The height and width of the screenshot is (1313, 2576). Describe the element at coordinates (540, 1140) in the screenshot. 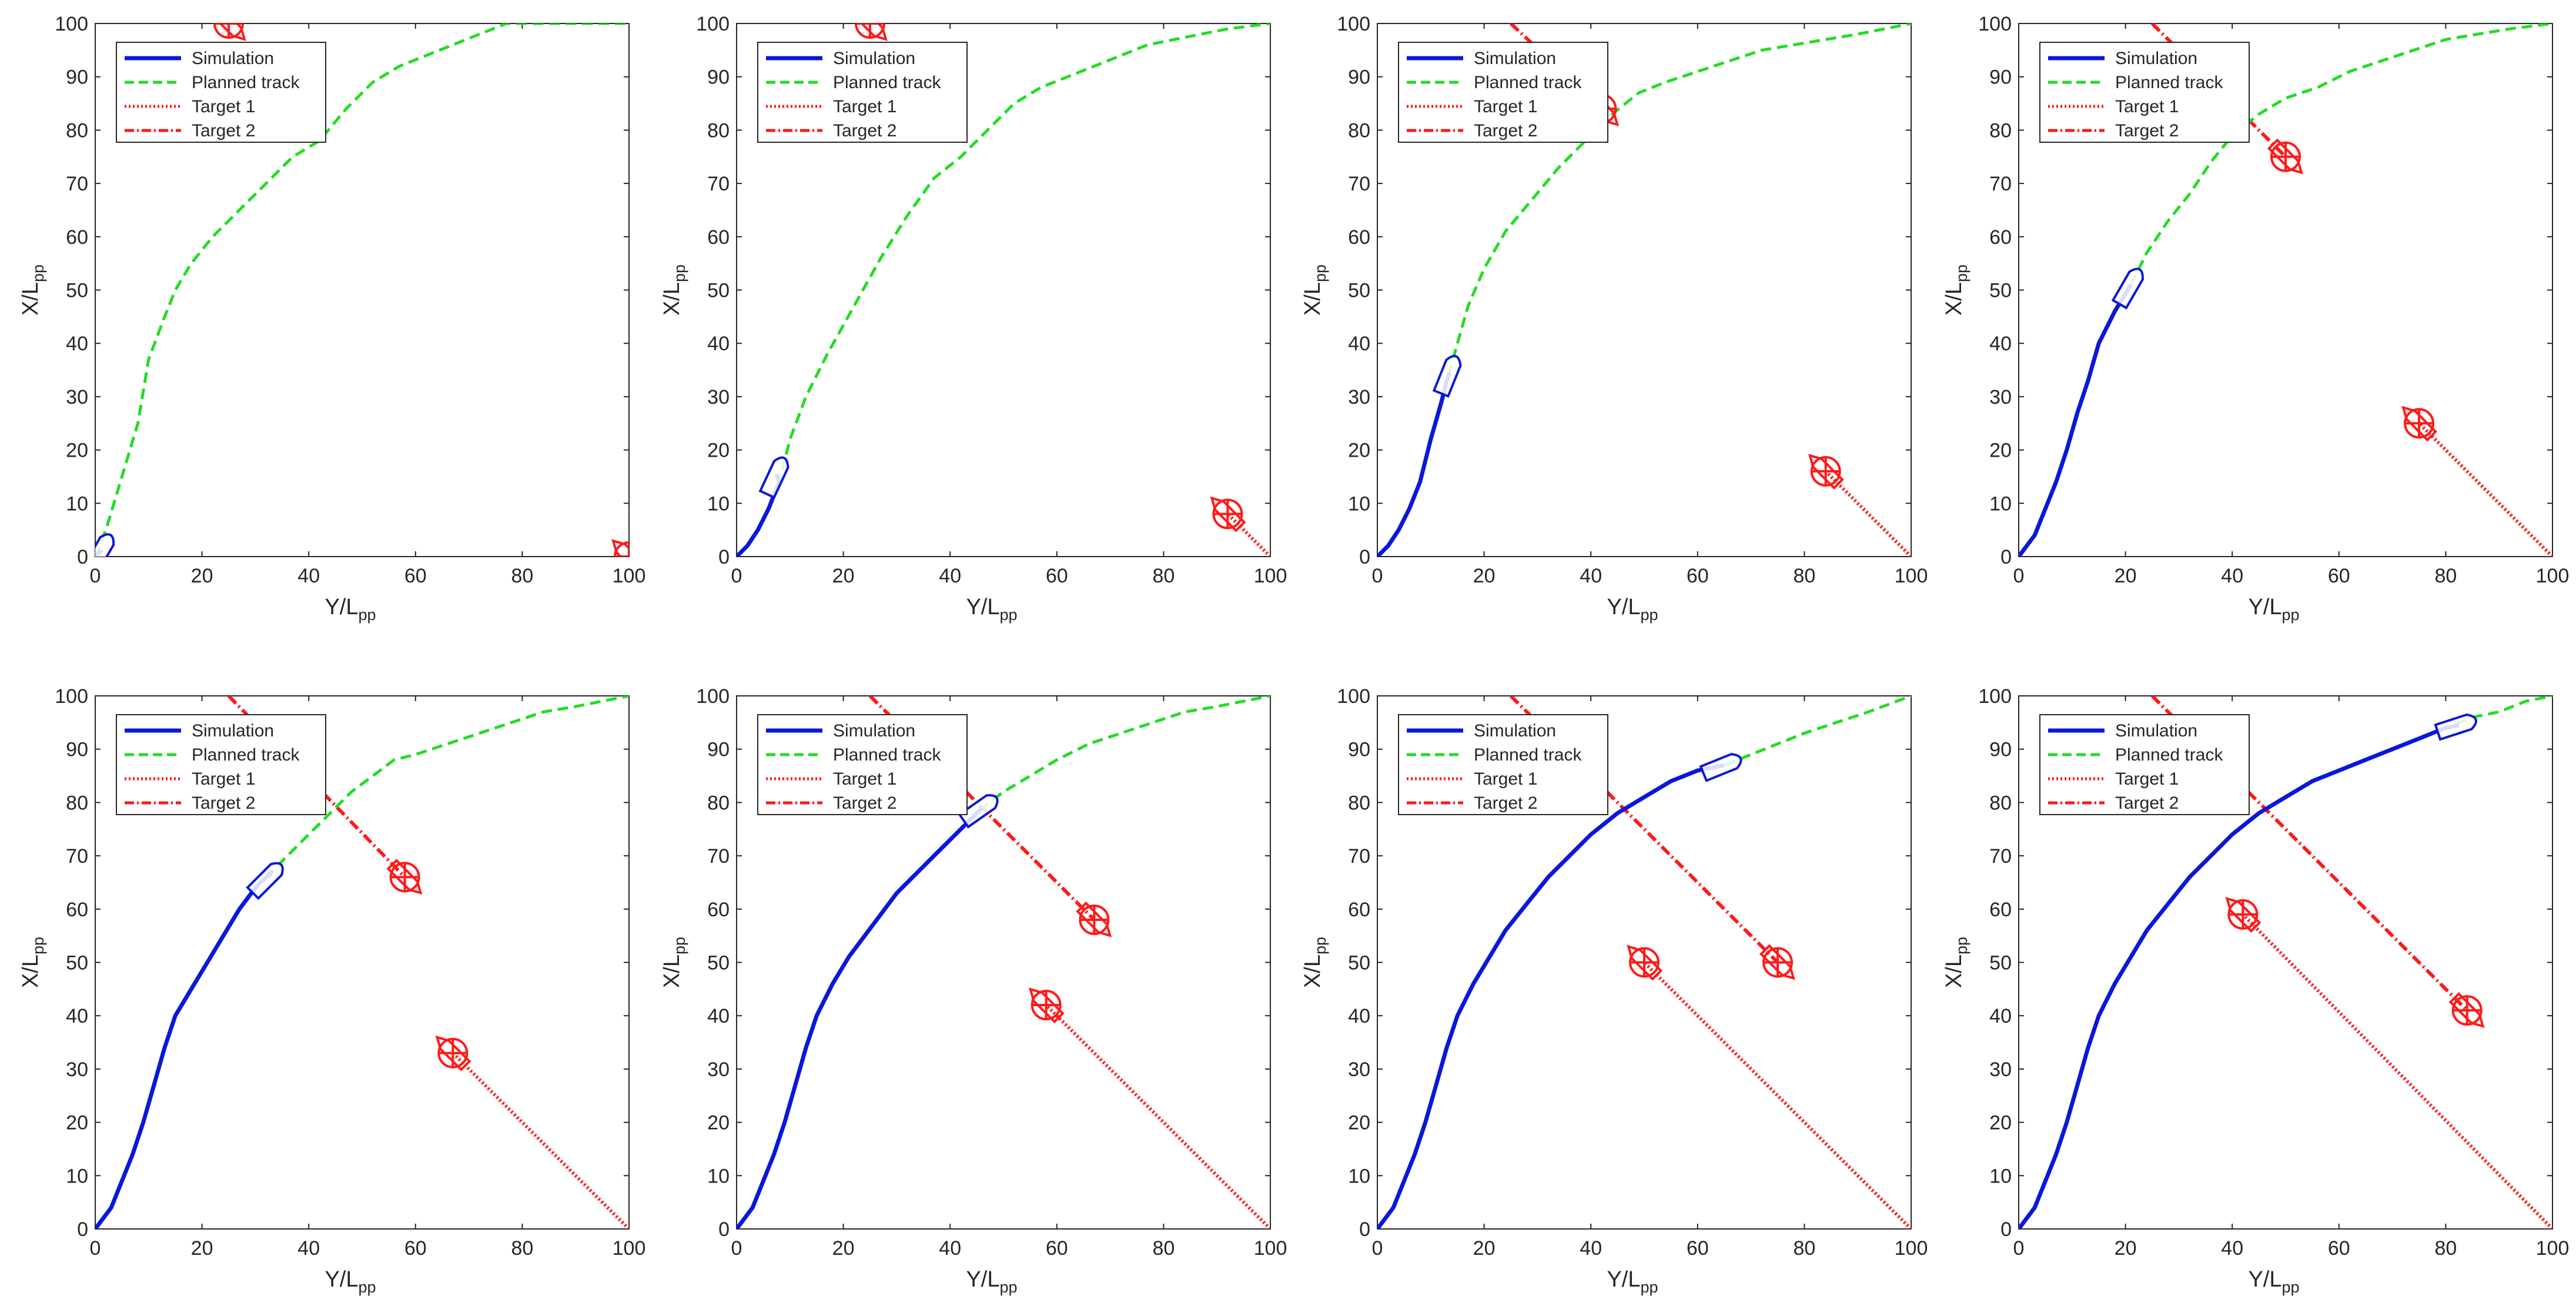

I see `target1-track` at that location.